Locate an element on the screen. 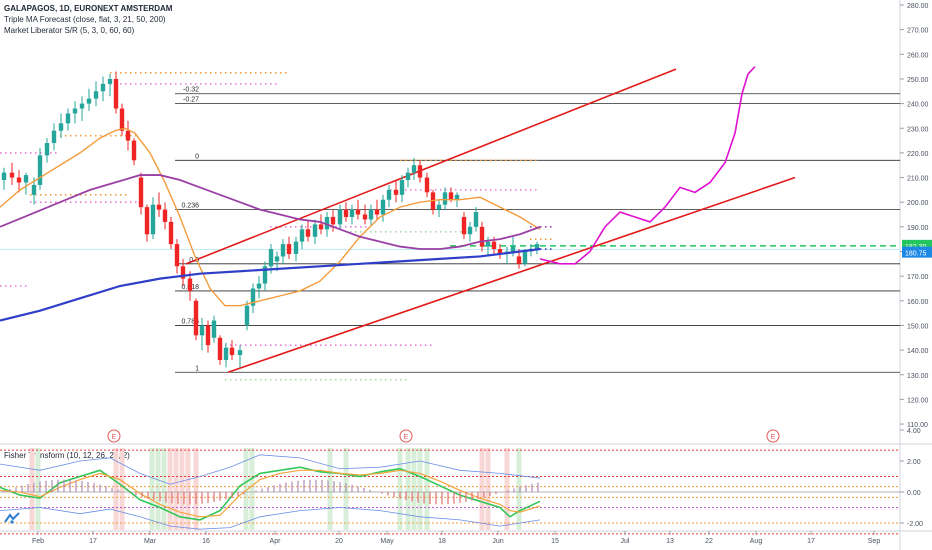  time-axis-label: 20 is located at coordinates (339, 541).